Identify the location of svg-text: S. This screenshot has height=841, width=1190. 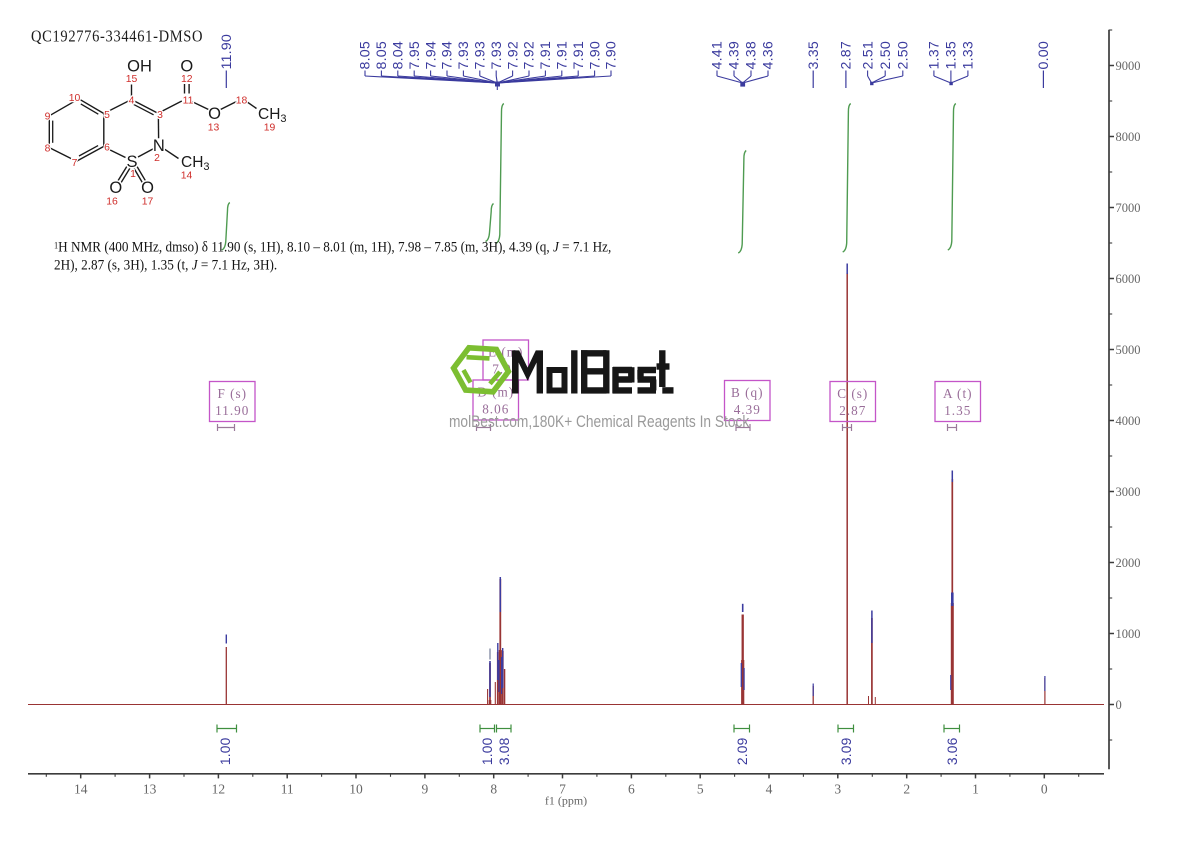
(131, 162).